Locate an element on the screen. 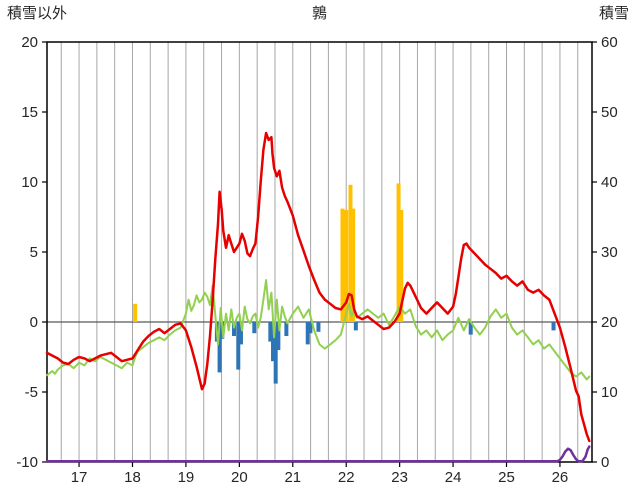 This screenshot has height=501, width=636. right-axis-tick-label: 50 is located at coordinates (609, 112).